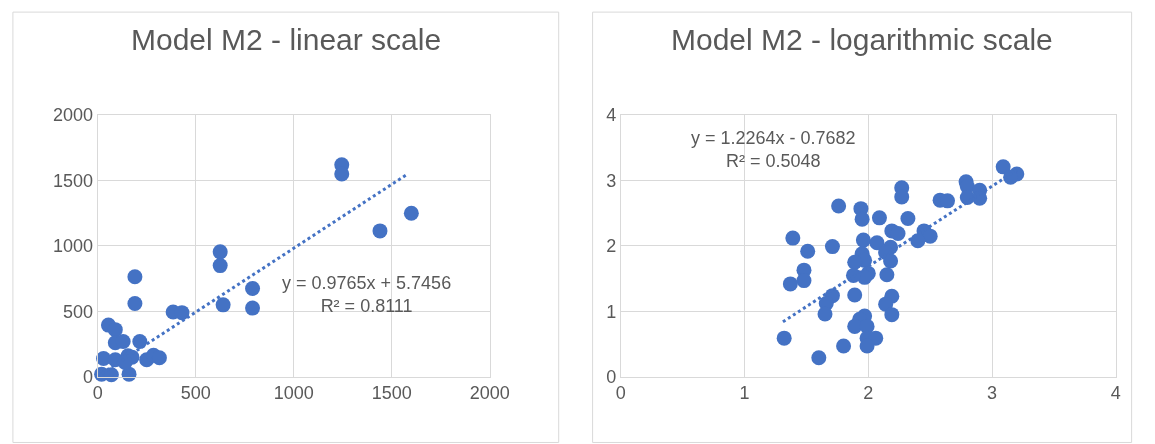 This screenshot has width=1155, height=444. I want to click on y-tick-label: 500, so click(78, 311).